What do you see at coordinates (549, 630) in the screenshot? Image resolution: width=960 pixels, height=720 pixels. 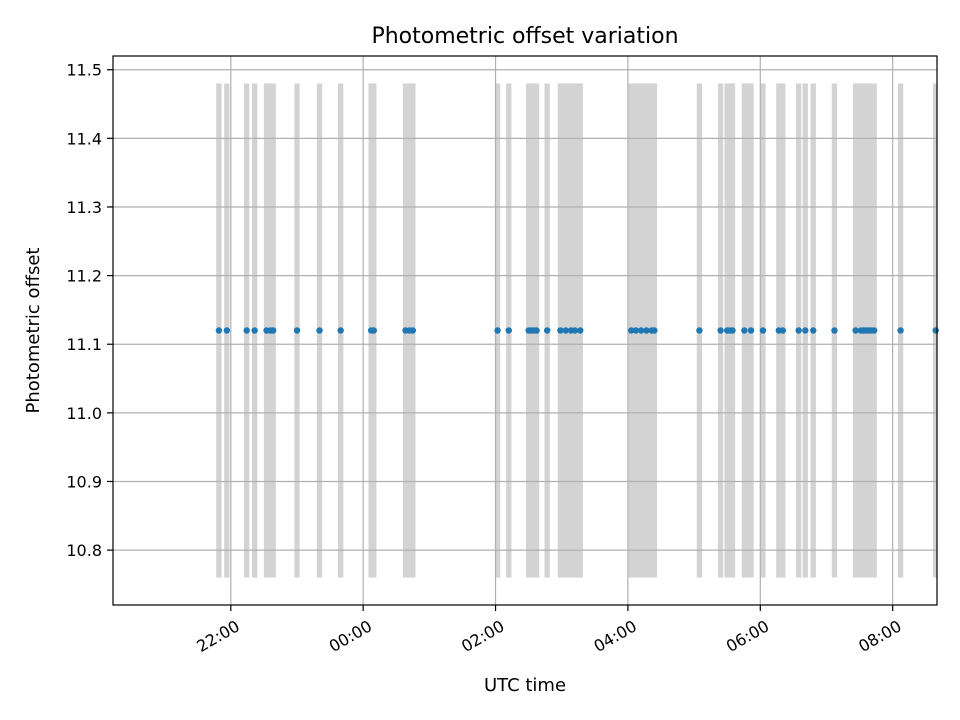 I see `x-axis: 22:00 00:00 02:00 04:00 06:00 08:00` at bounding box center [549, 630].